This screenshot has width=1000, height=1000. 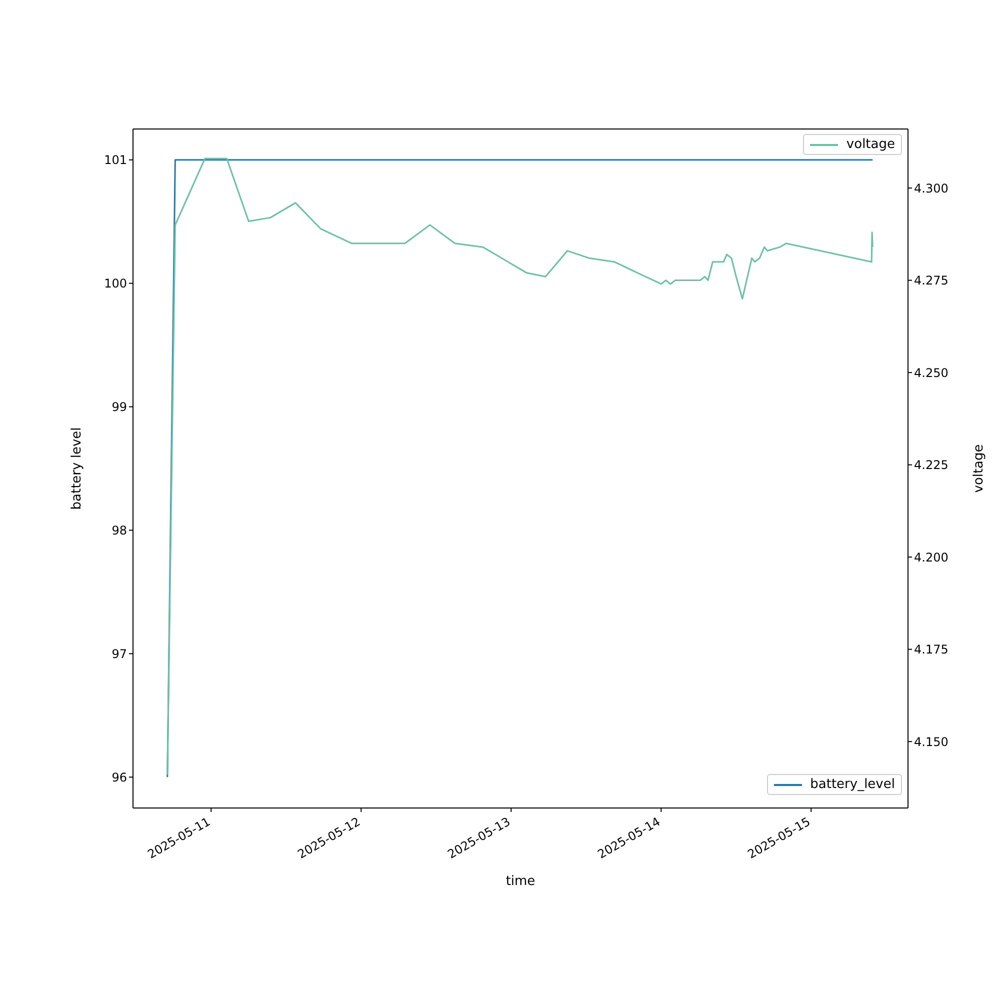 I want to click on y-tick-label: 101, so click(x=115, y=160).